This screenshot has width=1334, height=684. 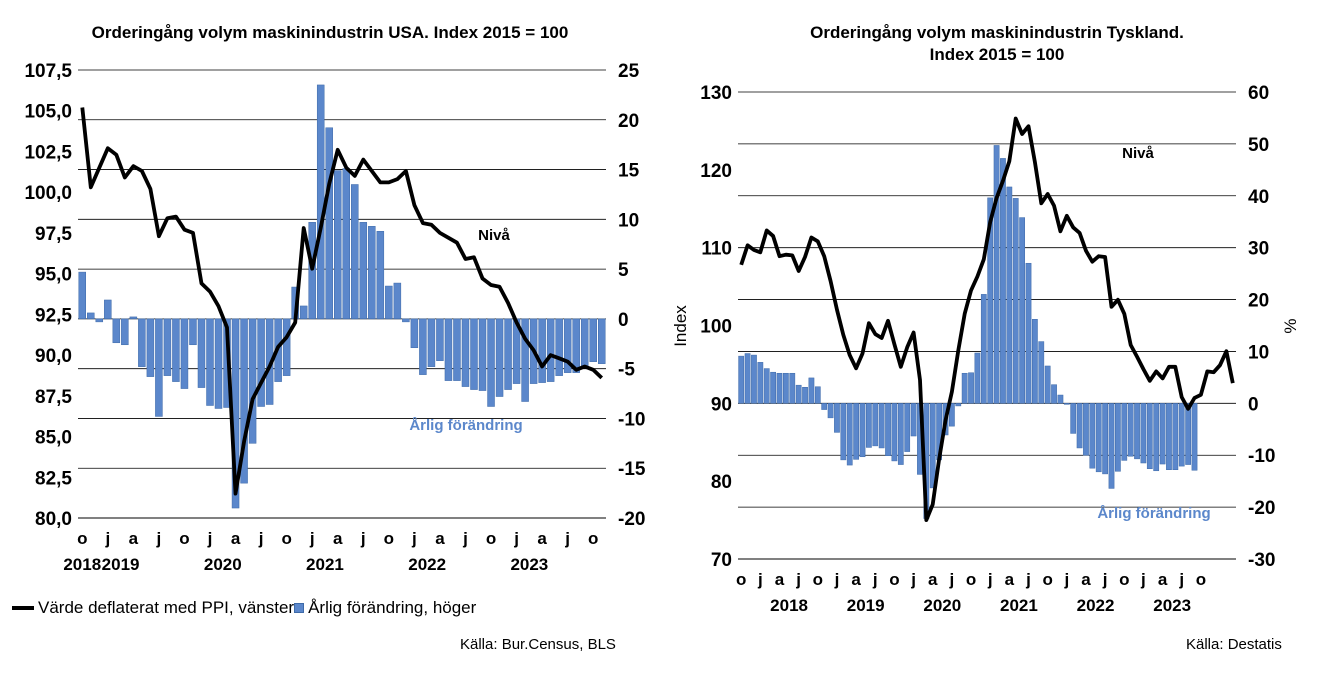 I want to click on y-left-tick-label: 92,5, so click(x=53, y=315).